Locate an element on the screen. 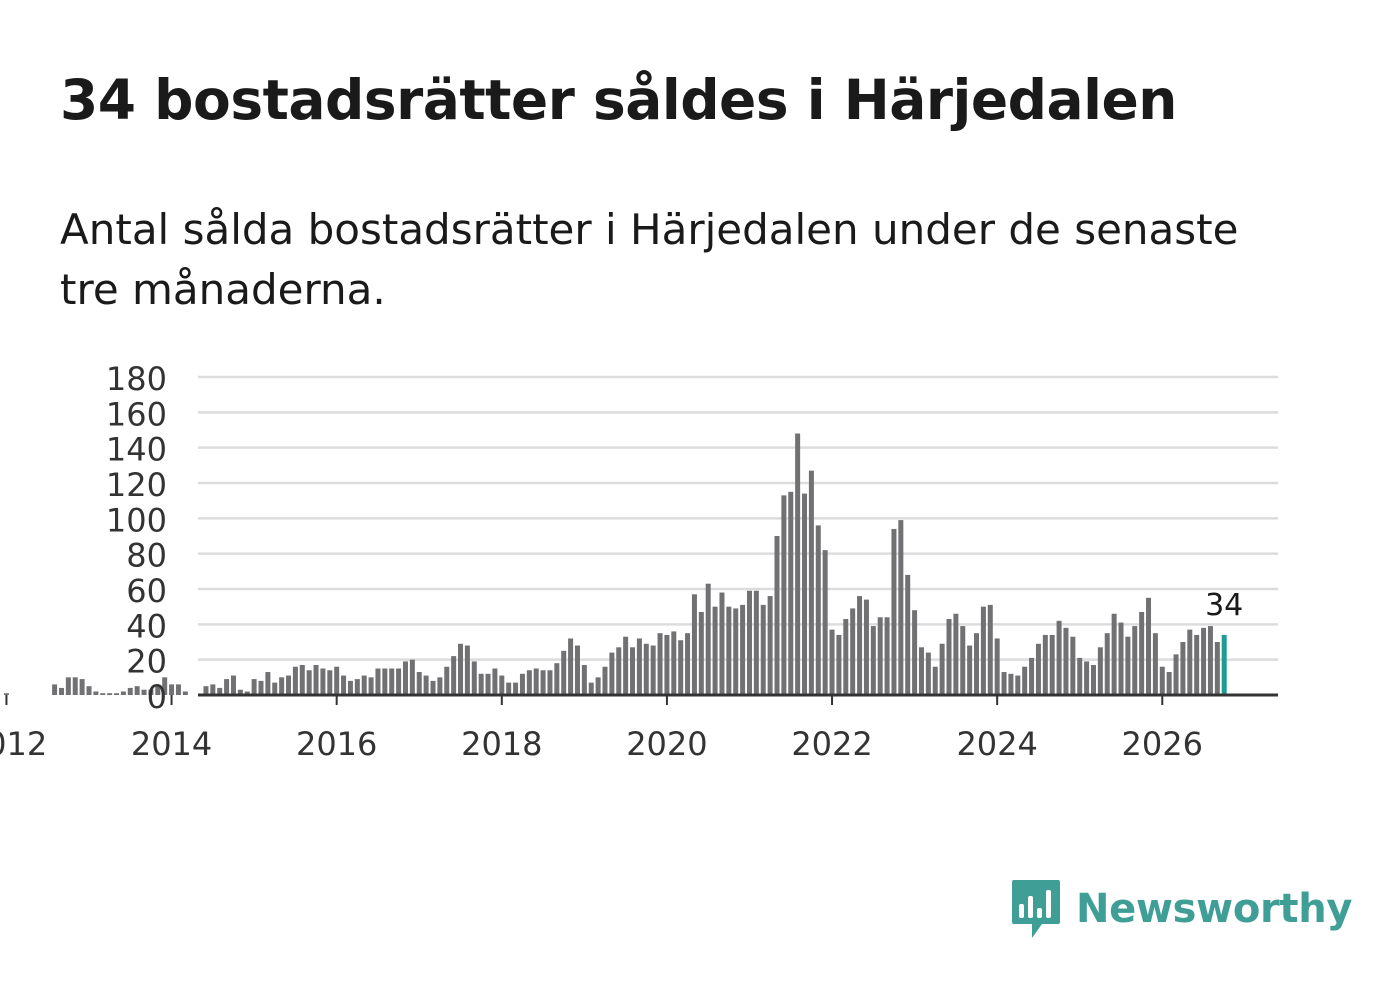  x-tick-label: 2022 is located at coordinates (831, 744).